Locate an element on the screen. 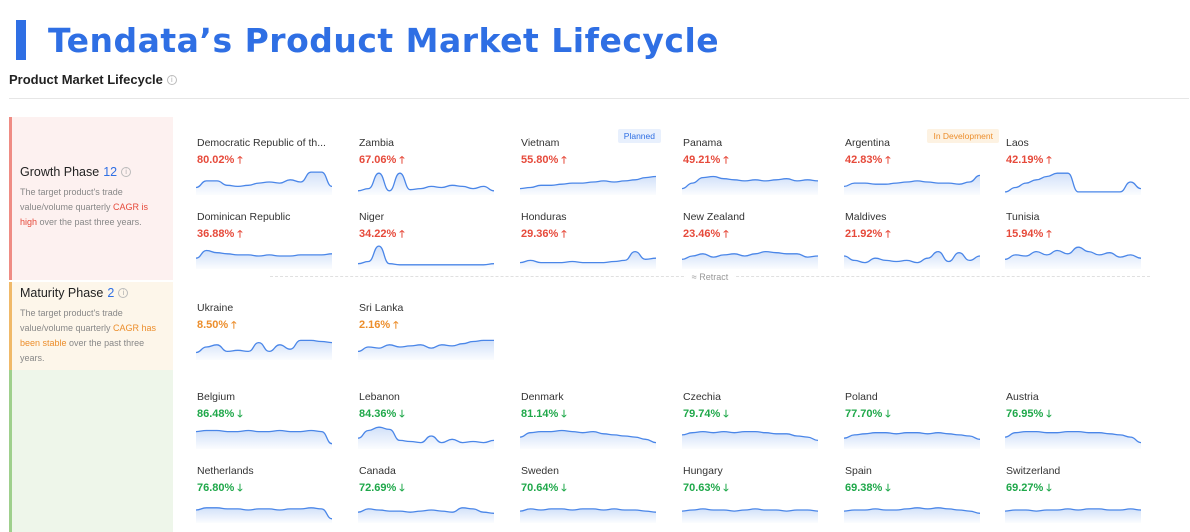  country-card: Austria 76.95% 🡓 is located at coordinates (1075, 426).